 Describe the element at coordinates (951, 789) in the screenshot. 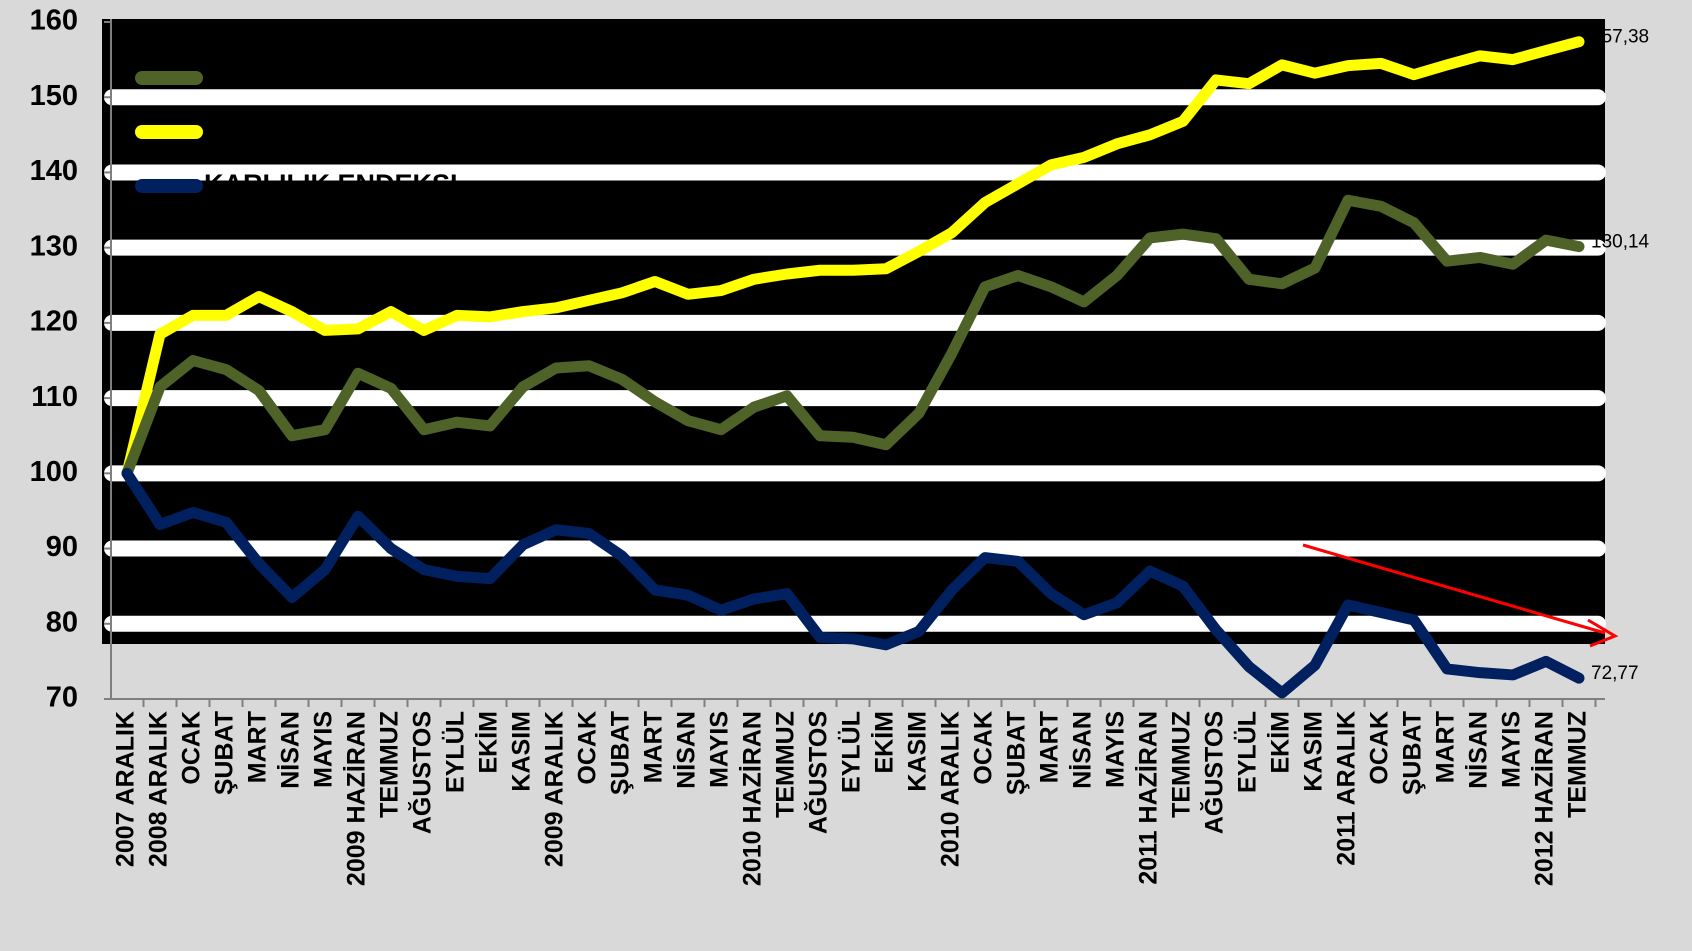

I see `x-tick-label: 2010 ARALIK` at that location.